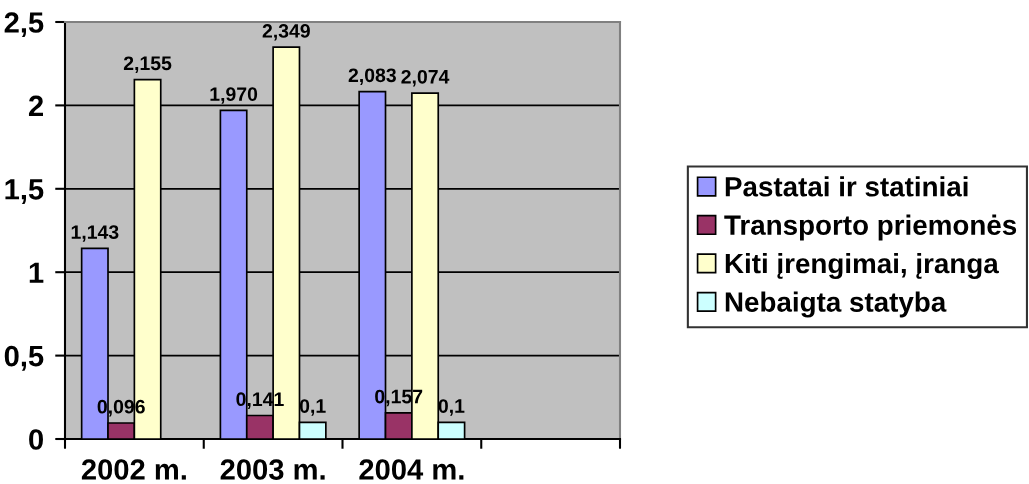 The width and height of the screenshot is (1029, 484). Describe the element at coordinates (272, 469) in the screenshot. I see `x-tick-label: 2003 m.` at that location.